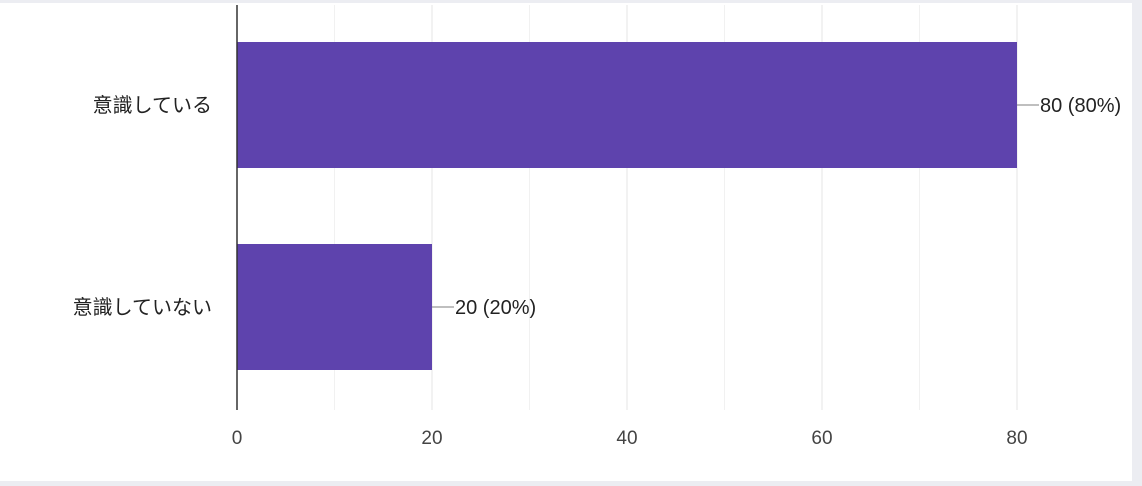  Describe the element at coordinates (431, 438) in the screenshot. I see `x-tick-label: 20` at that location.